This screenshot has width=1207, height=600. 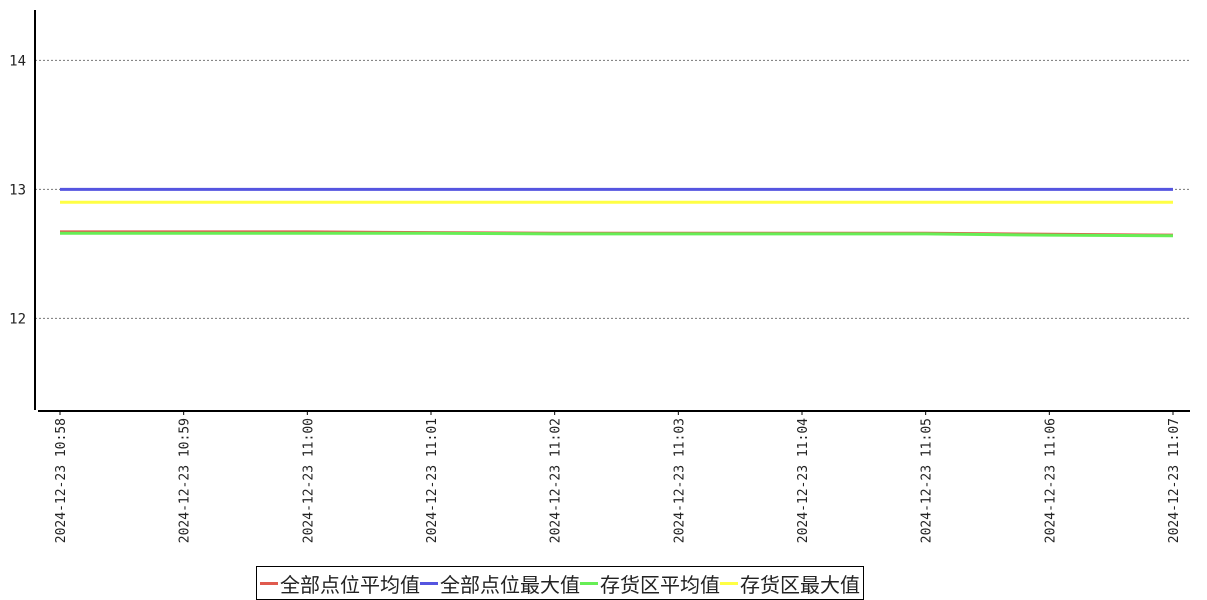 I want to click on x-tick-label: 2024-12-23 10:59, so click(x=185, y=480).